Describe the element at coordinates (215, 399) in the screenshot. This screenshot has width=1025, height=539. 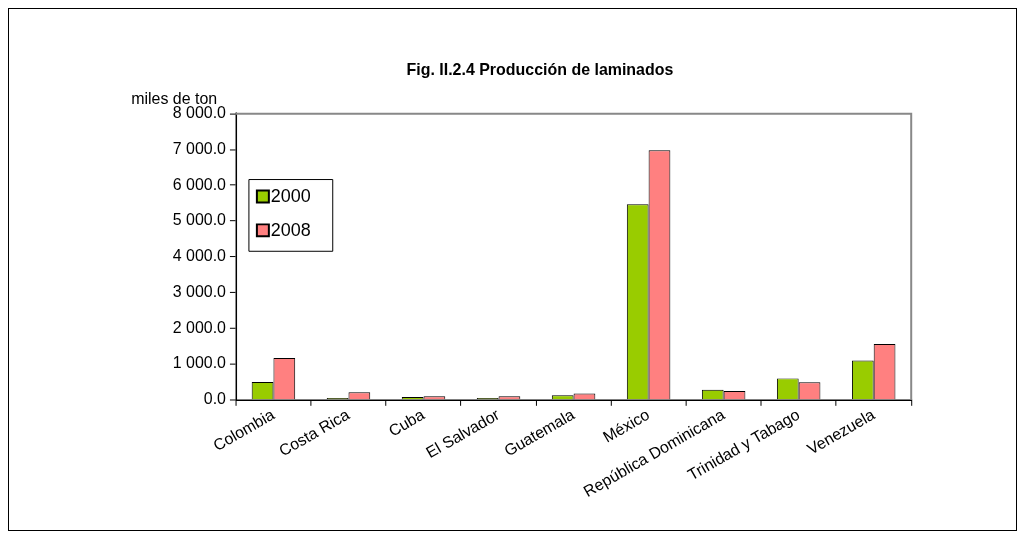
I see `y-tick-label: 0.0` at that location.